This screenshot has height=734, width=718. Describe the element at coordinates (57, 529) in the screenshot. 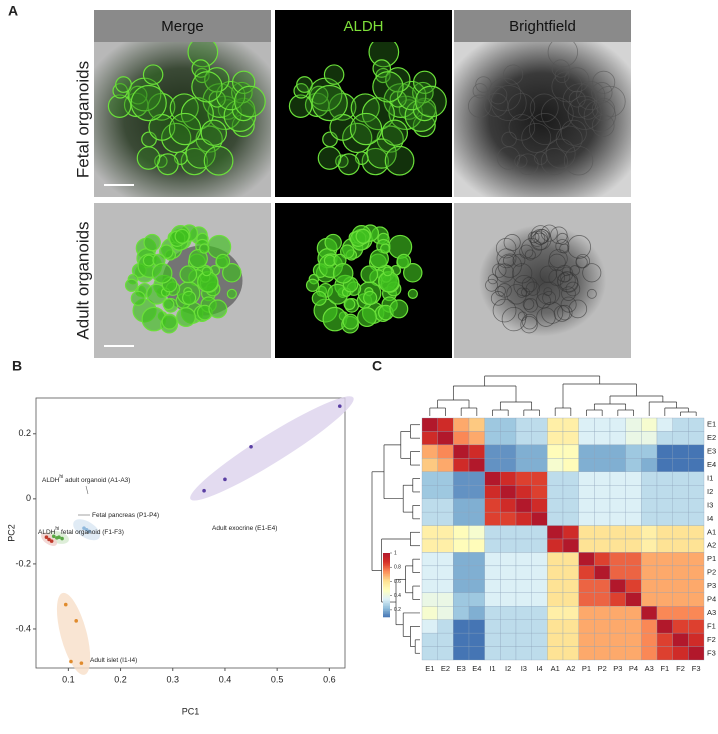

I see `annotation-sup: hi` at that location.